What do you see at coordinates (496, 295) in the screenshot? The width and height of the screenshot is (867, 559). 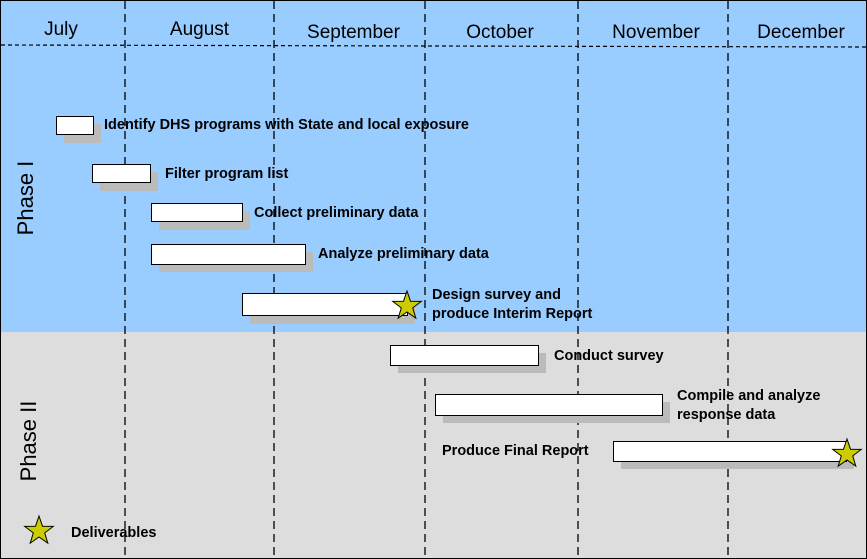 I see `task-label-line: Design survey and` at bounding box center [496, 295].